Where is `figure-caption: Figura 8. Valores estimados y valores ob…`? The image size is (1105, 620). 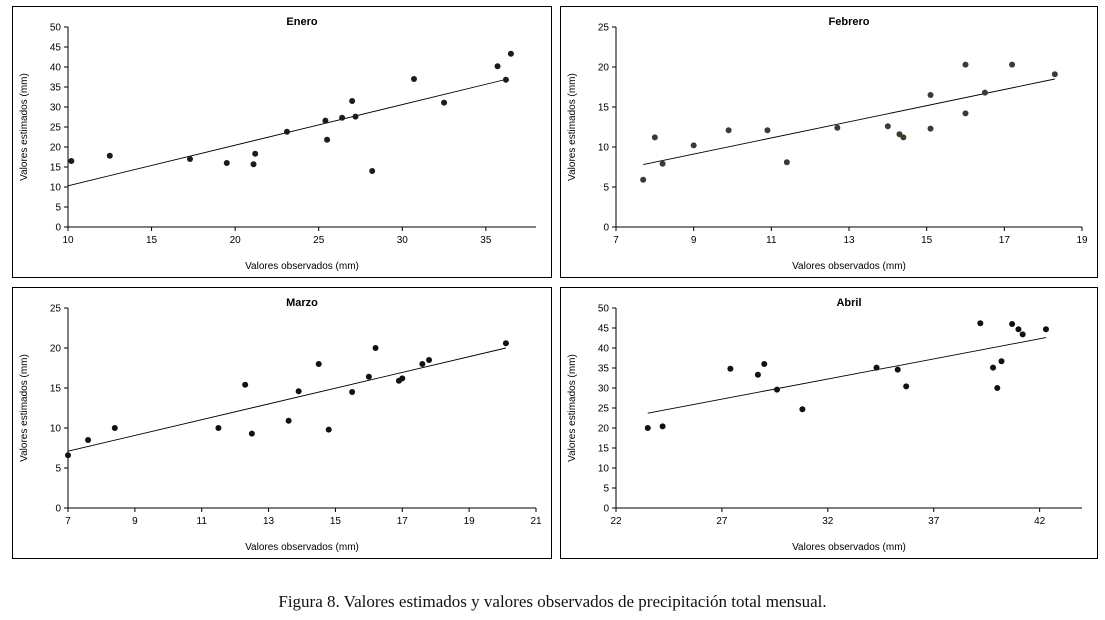
figure-caption: Figura 8. Valores estimados y valores ob… is located at coordinates (552, 601).